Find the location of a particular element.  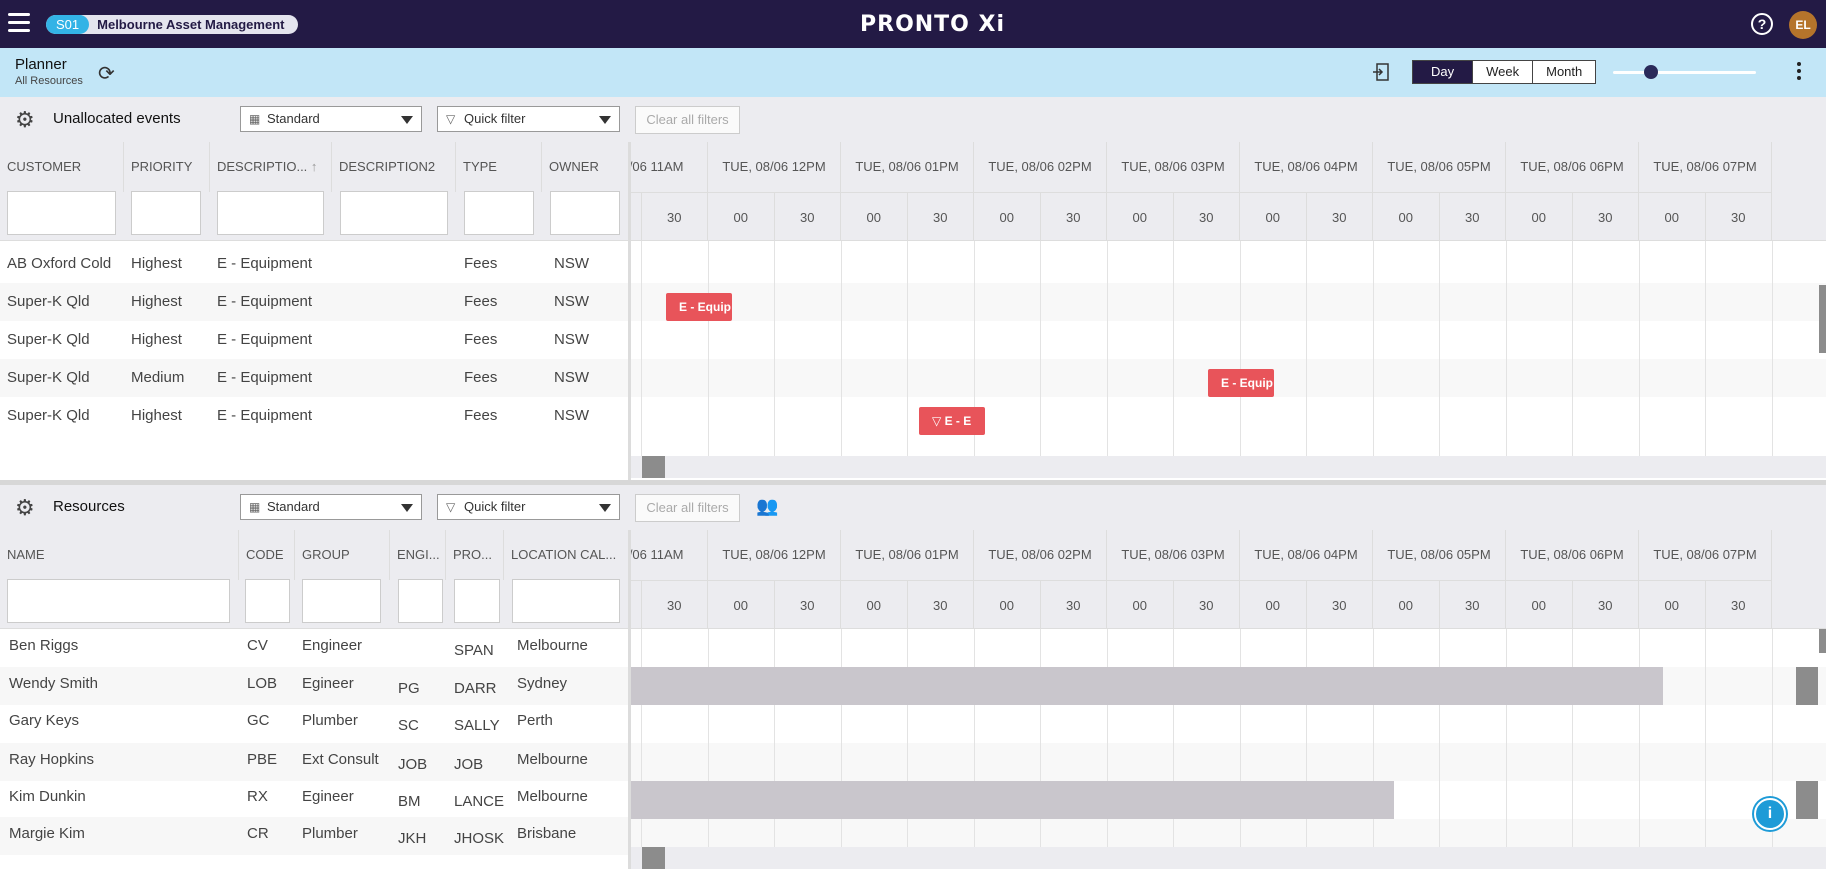

resources-horizontal-scrollbar is located at coordinates (1228, 858).